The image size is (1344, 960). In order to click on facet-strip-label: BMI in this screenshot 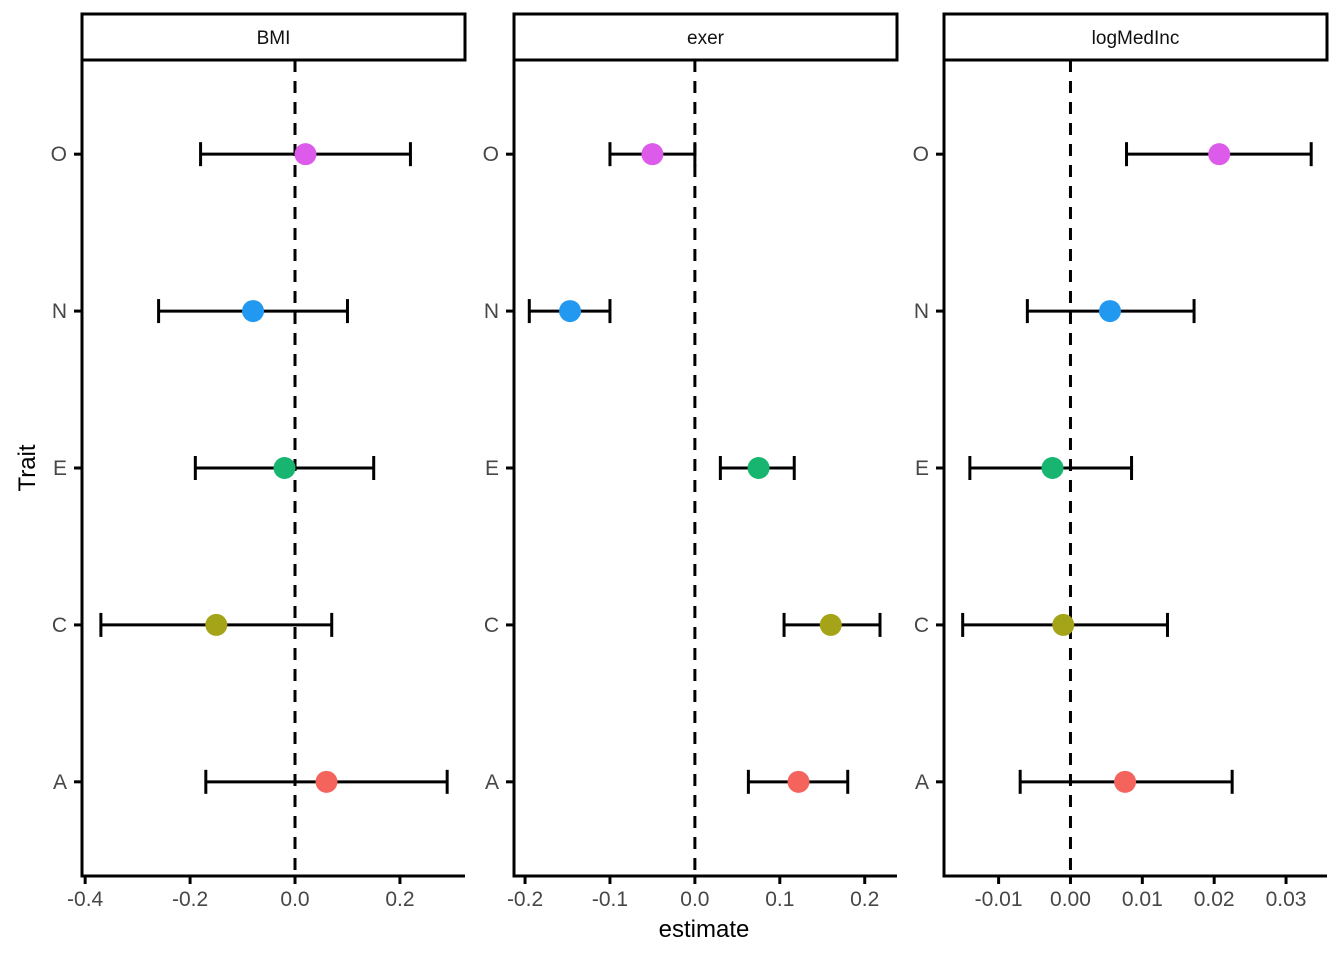, I will do `click(274, 38)`.